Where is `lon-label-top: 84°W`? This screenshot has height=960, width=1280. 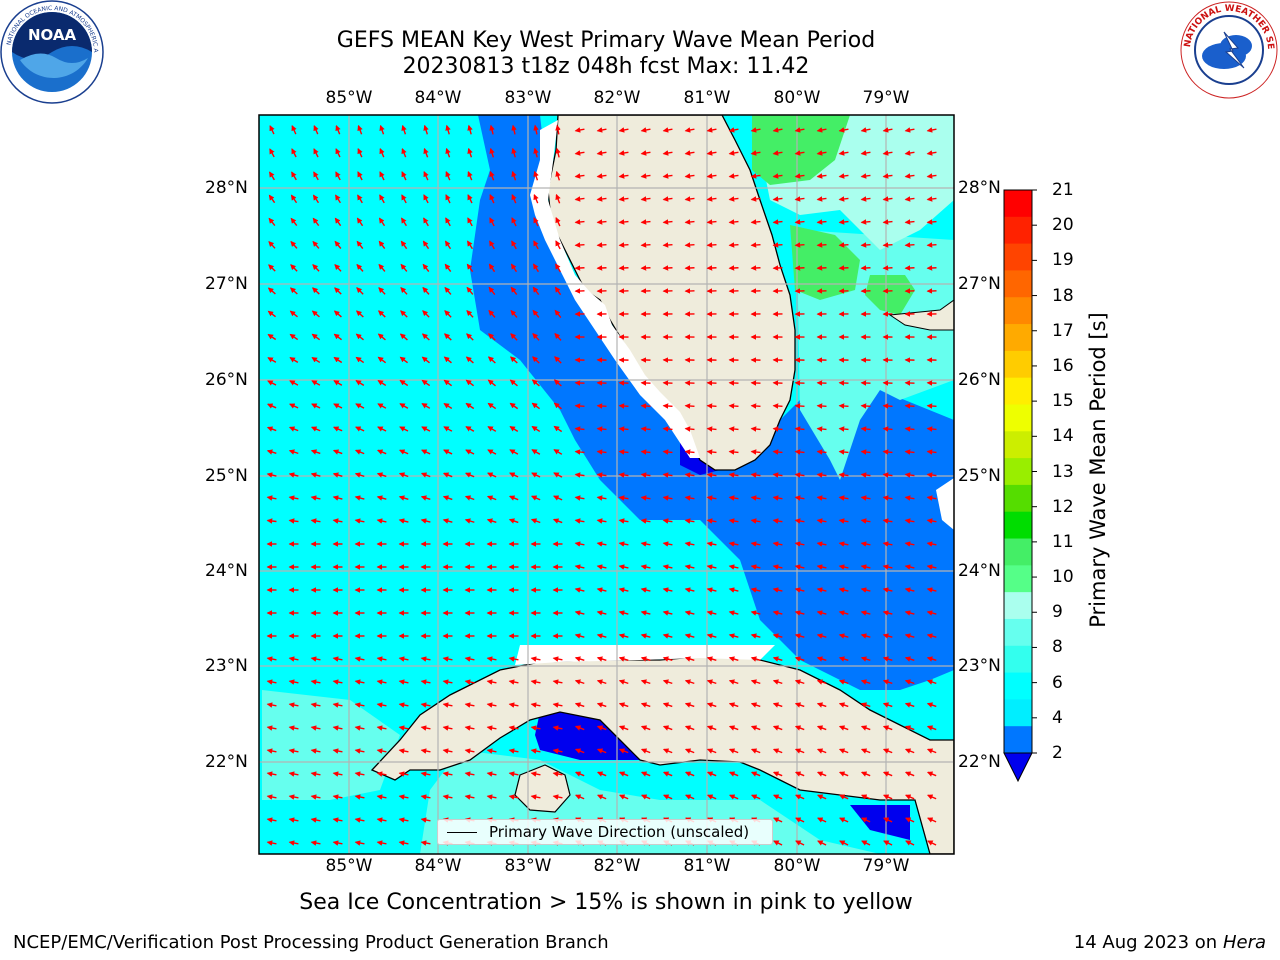
lon-label-top: 84°W is located at coordinates (438, 98).